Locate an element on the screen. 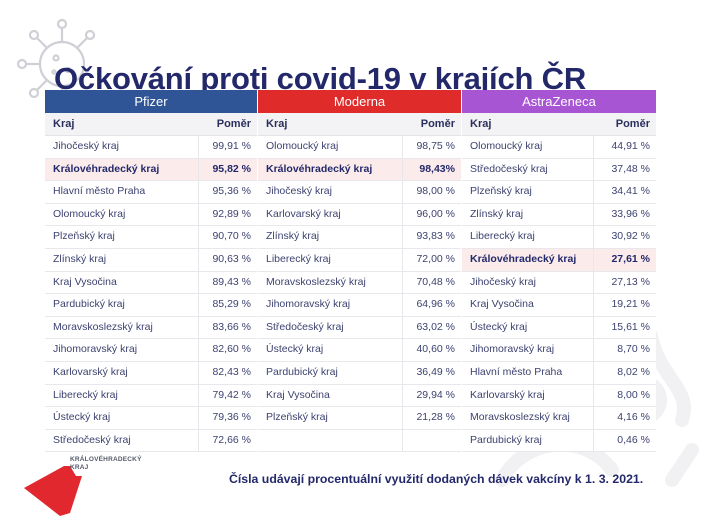 This screenshot has height=527, width=702. ratio-cell: 37,48 % is located at coordinates (630, 168).